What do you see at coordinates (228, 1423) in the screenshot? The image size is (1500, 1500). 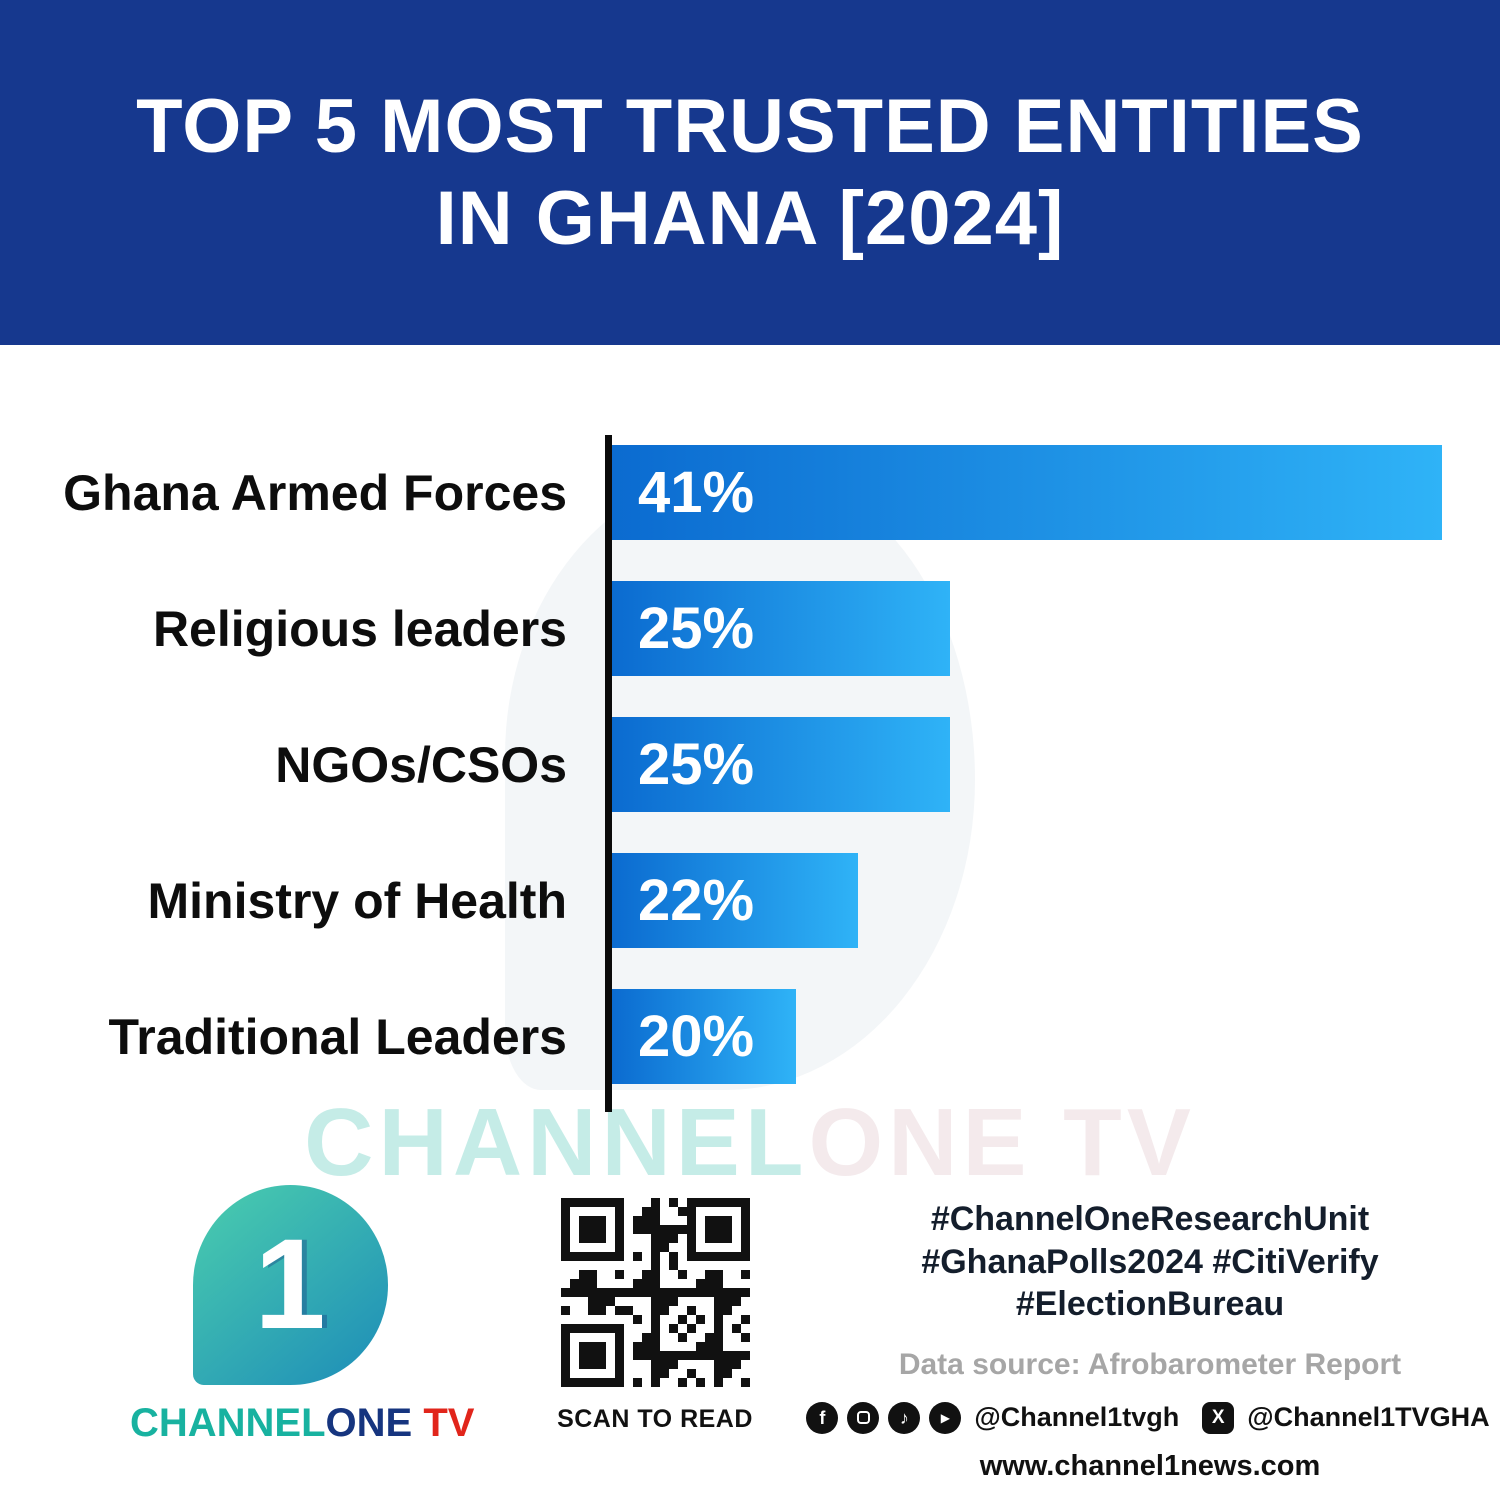 I see `logo-wordmark-channel: CHANNEL` at bounding box center [228, 1423].